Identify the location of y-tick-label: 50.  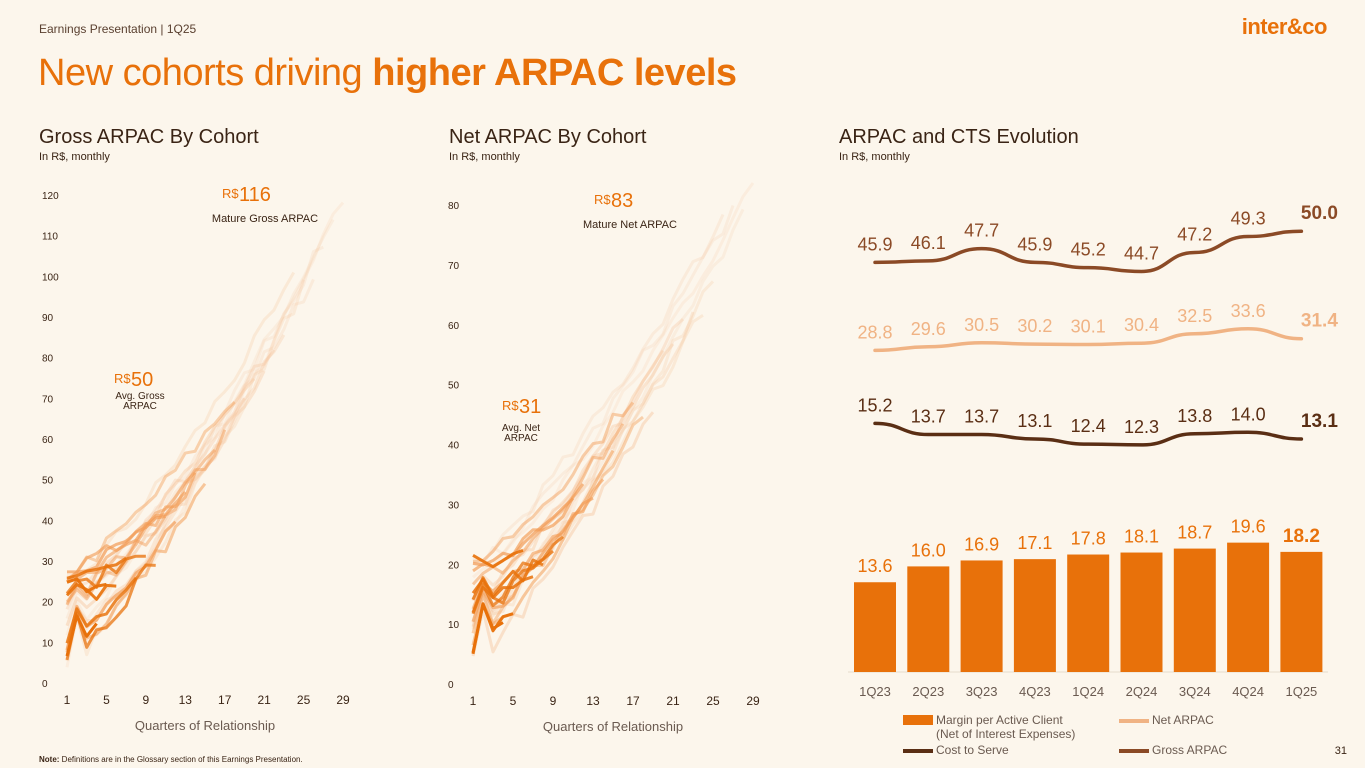
(454, 386).